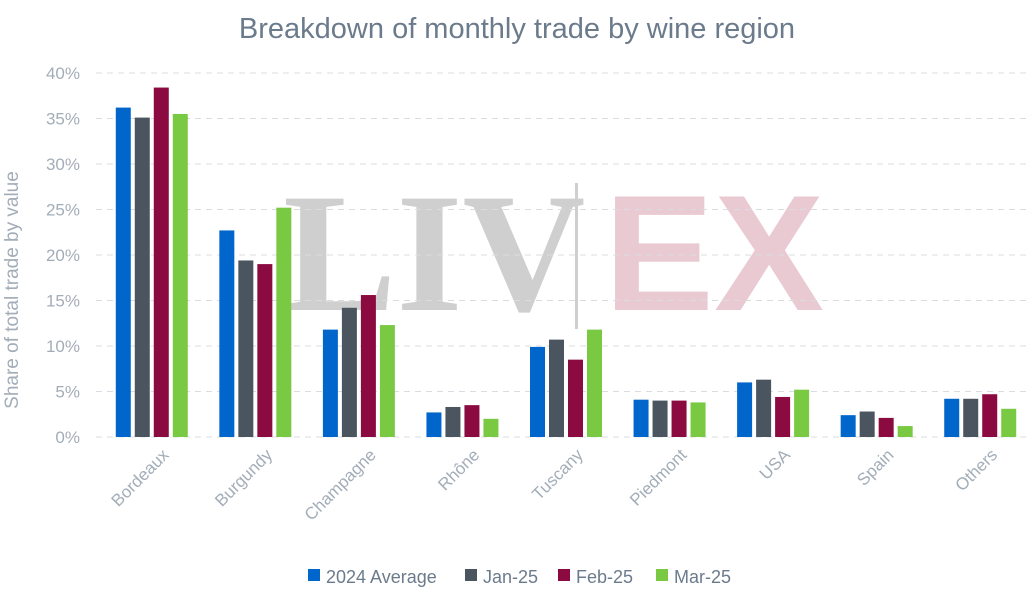  Describe the element at coordinates (63, 346) in the screenshot. I see `y-tick-label: 10%` at that location.